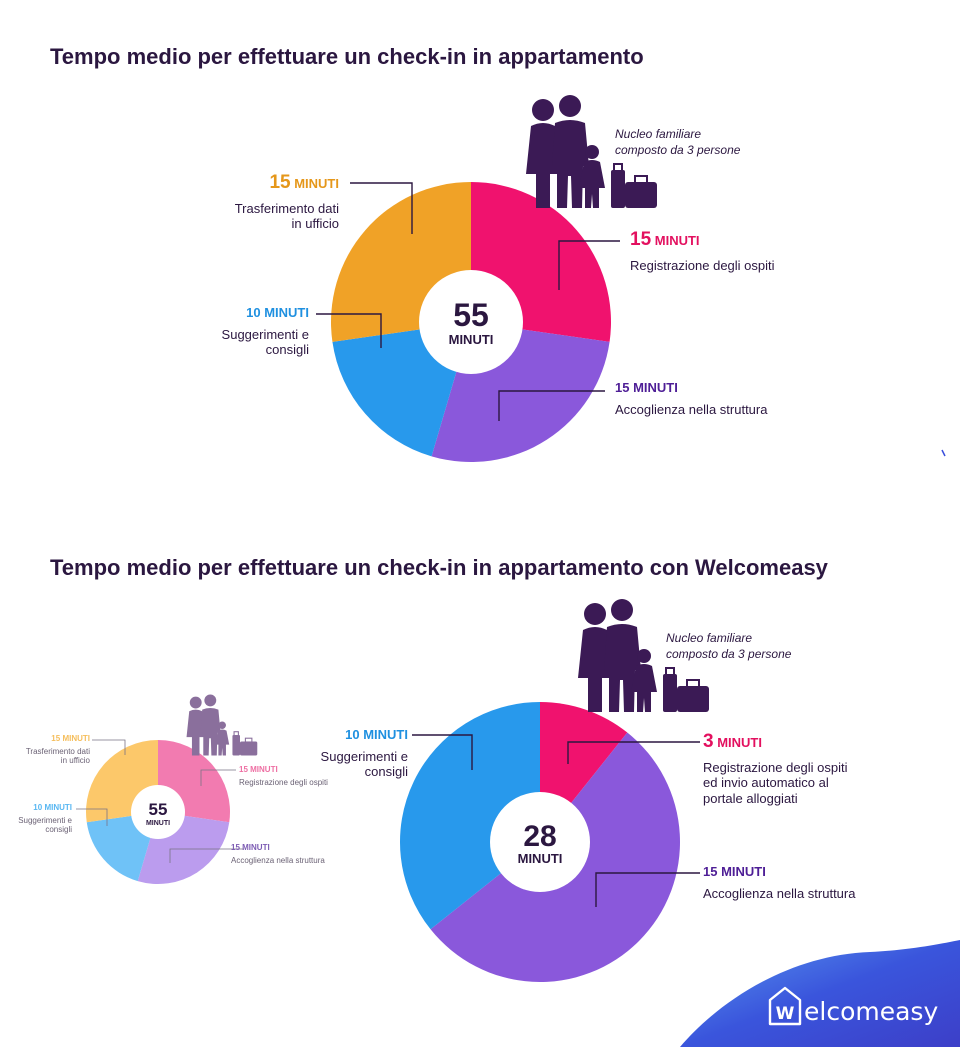 The height and width of the screenshot is (1047, 960). I want to click on small-leader-line-tips, so click(92, 817).